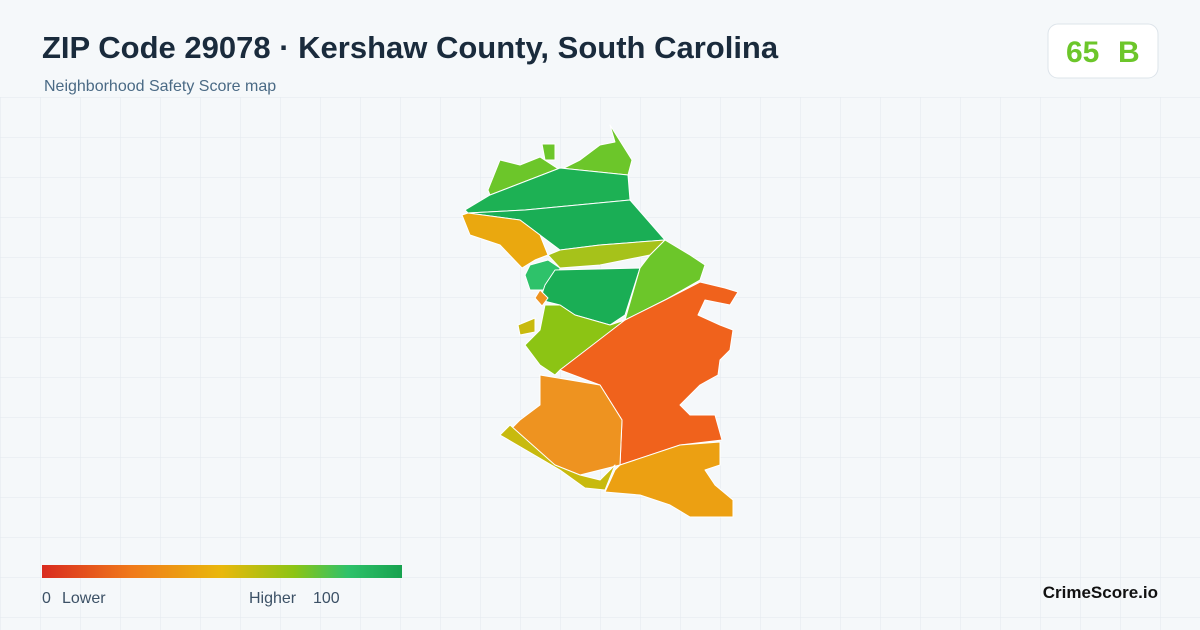  Describe the element at coordinates (160, 86) in the screenshot. I see `subtitle: Neighborhood Safety Score map` at that location.